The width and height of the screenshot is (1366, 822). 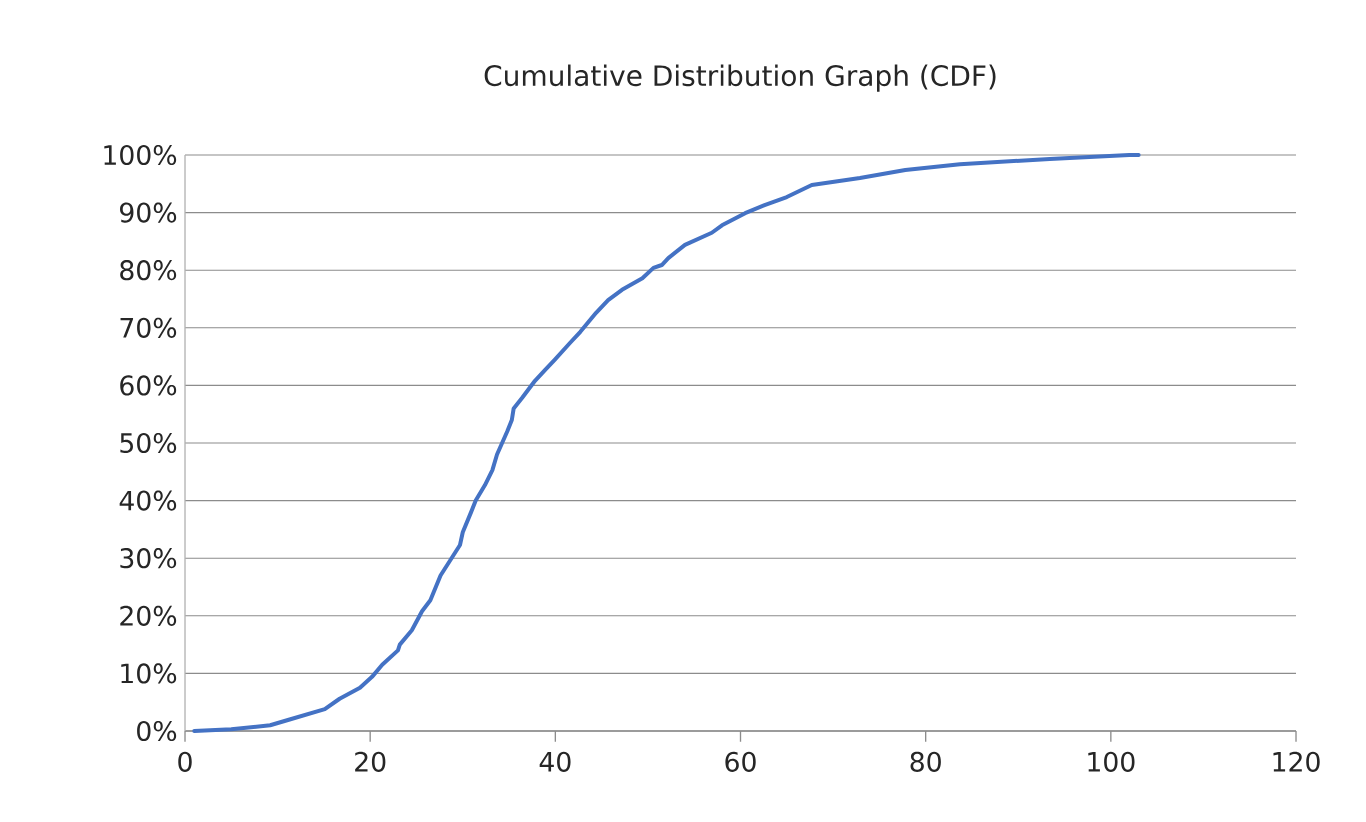 I want to click on y-tick-label: 50%, so click(x=148, y=443).